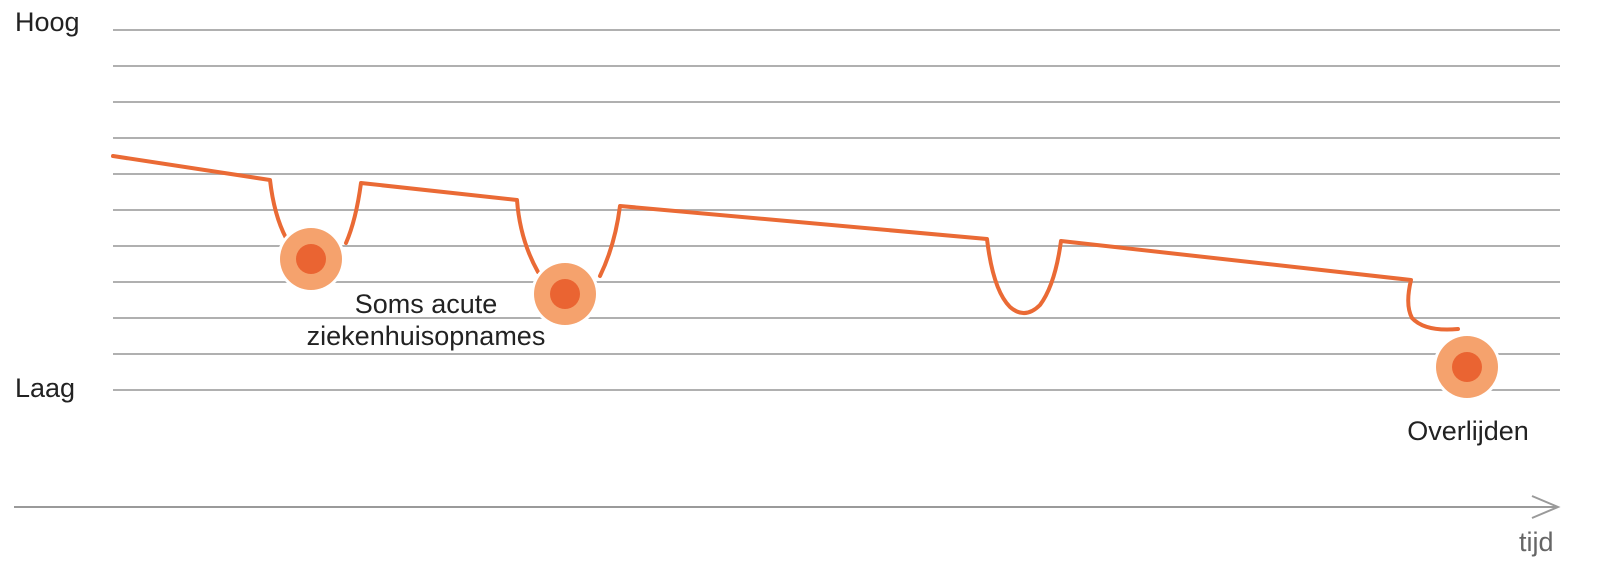 This screenshot has width=1598, height=575. Describe the element at coordinates (1546, 507) in the screenshot. I see `arrow-right-icon` at that location.